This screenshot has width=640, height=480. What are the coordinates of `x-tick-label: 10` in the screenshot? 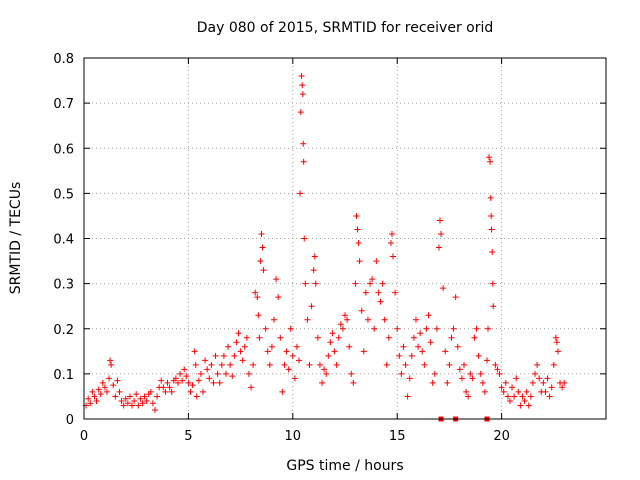 It's located at (293, 436).